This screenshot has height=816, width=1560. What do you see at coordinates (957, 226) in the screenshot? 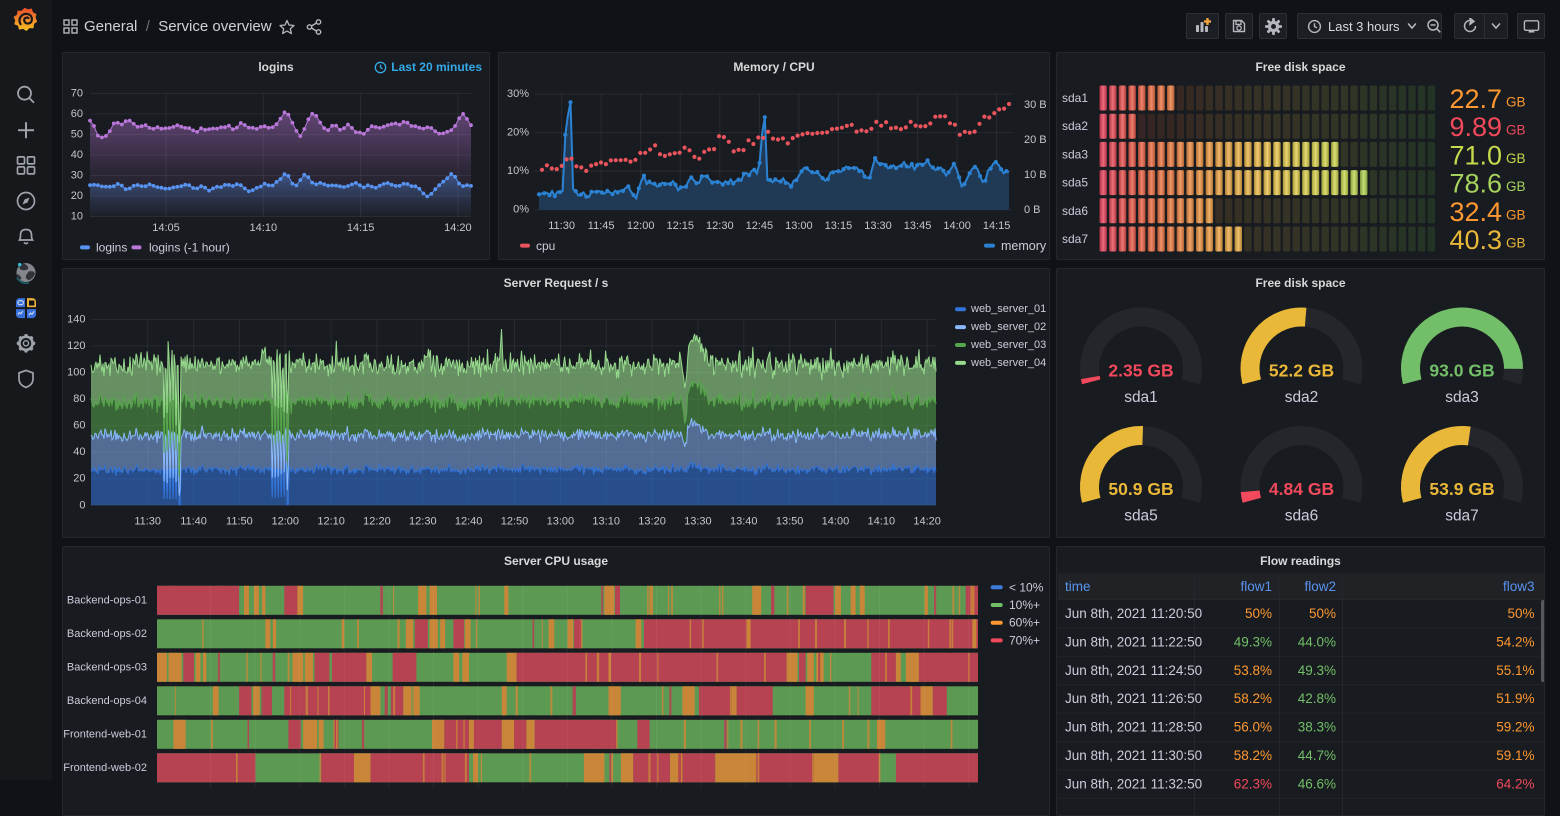
I see `svg-text: 14:00` at bounding box center [957, 226].